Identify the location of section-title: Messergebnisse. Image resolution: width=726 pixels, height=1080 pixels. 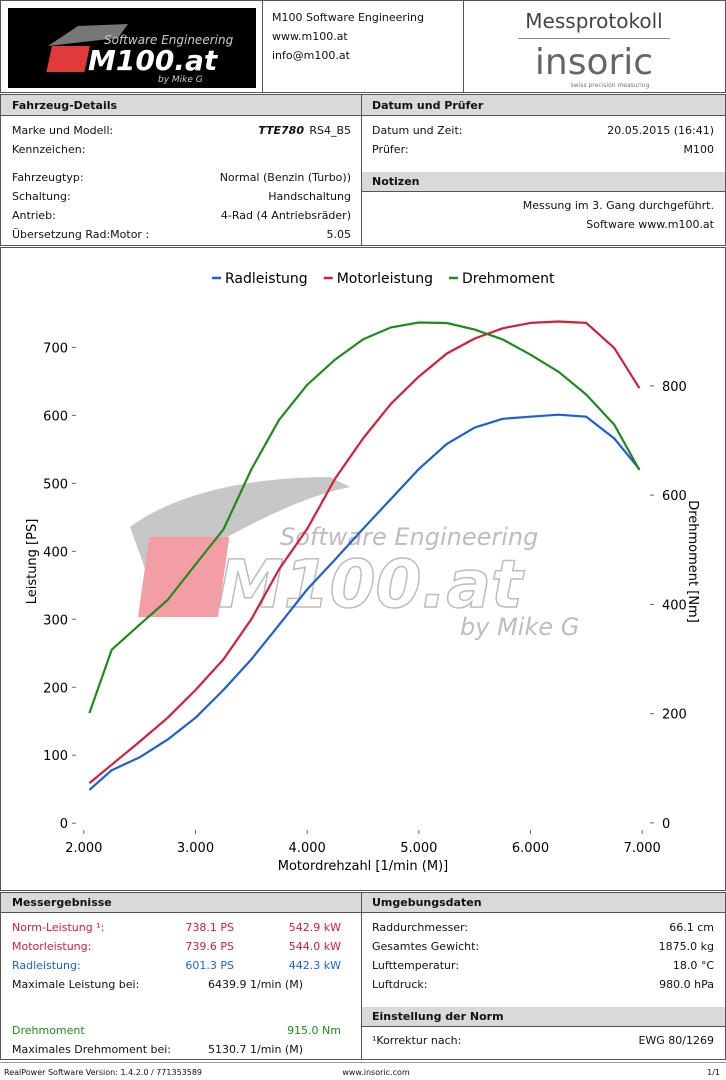
(62, 902).